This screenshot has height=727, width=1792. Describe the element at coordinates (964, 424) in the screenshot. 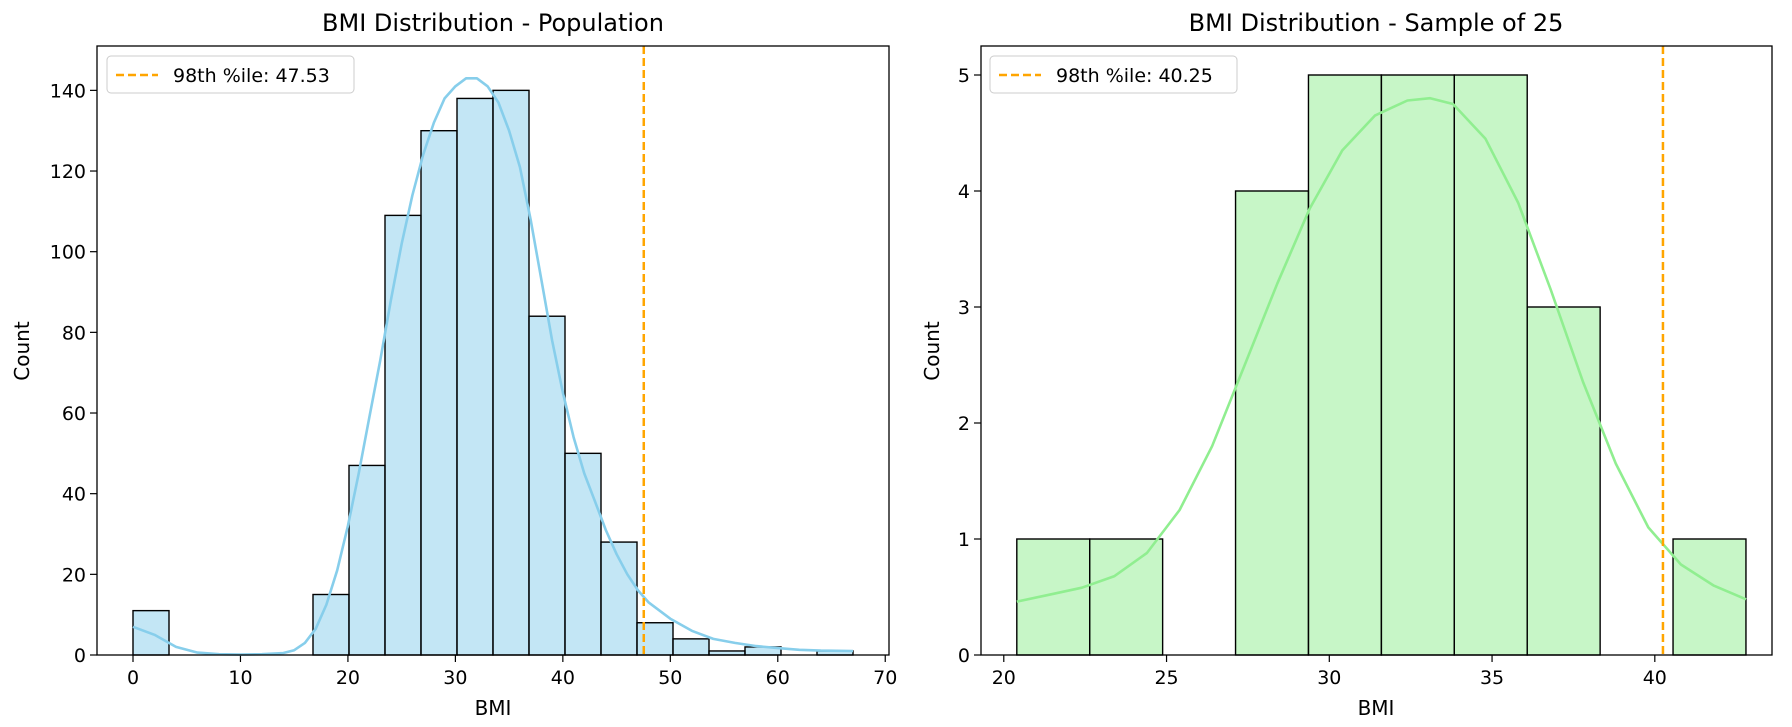

I see `y-tick-label: 2` at that location.